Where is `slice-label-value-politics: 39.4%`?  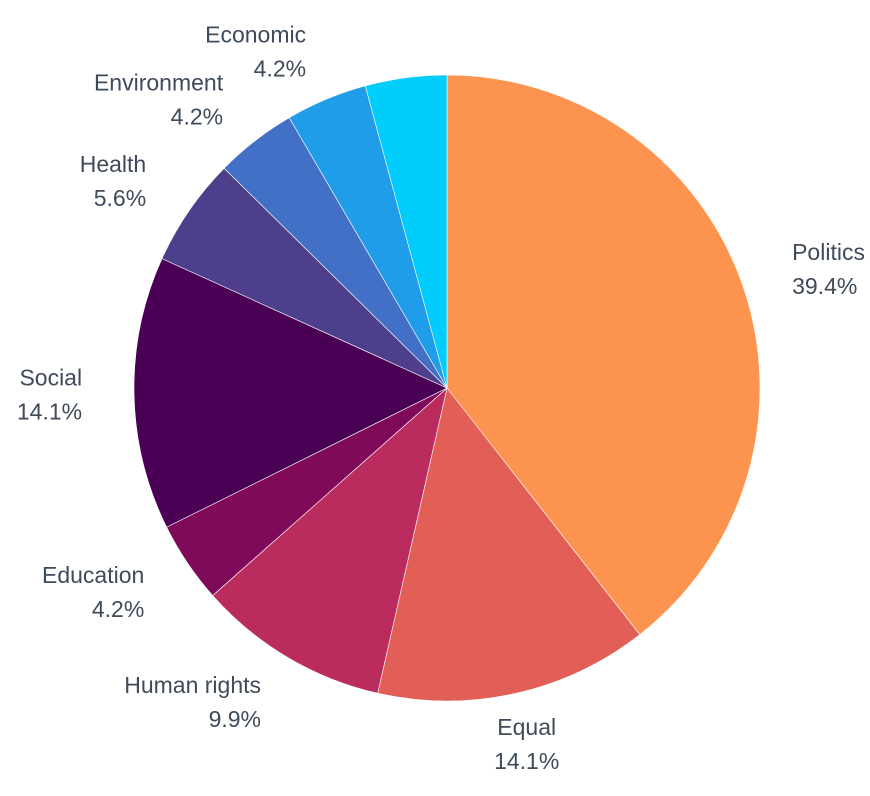 slice-label-value-politics: 39.4% is located at coordinates (824, 286).